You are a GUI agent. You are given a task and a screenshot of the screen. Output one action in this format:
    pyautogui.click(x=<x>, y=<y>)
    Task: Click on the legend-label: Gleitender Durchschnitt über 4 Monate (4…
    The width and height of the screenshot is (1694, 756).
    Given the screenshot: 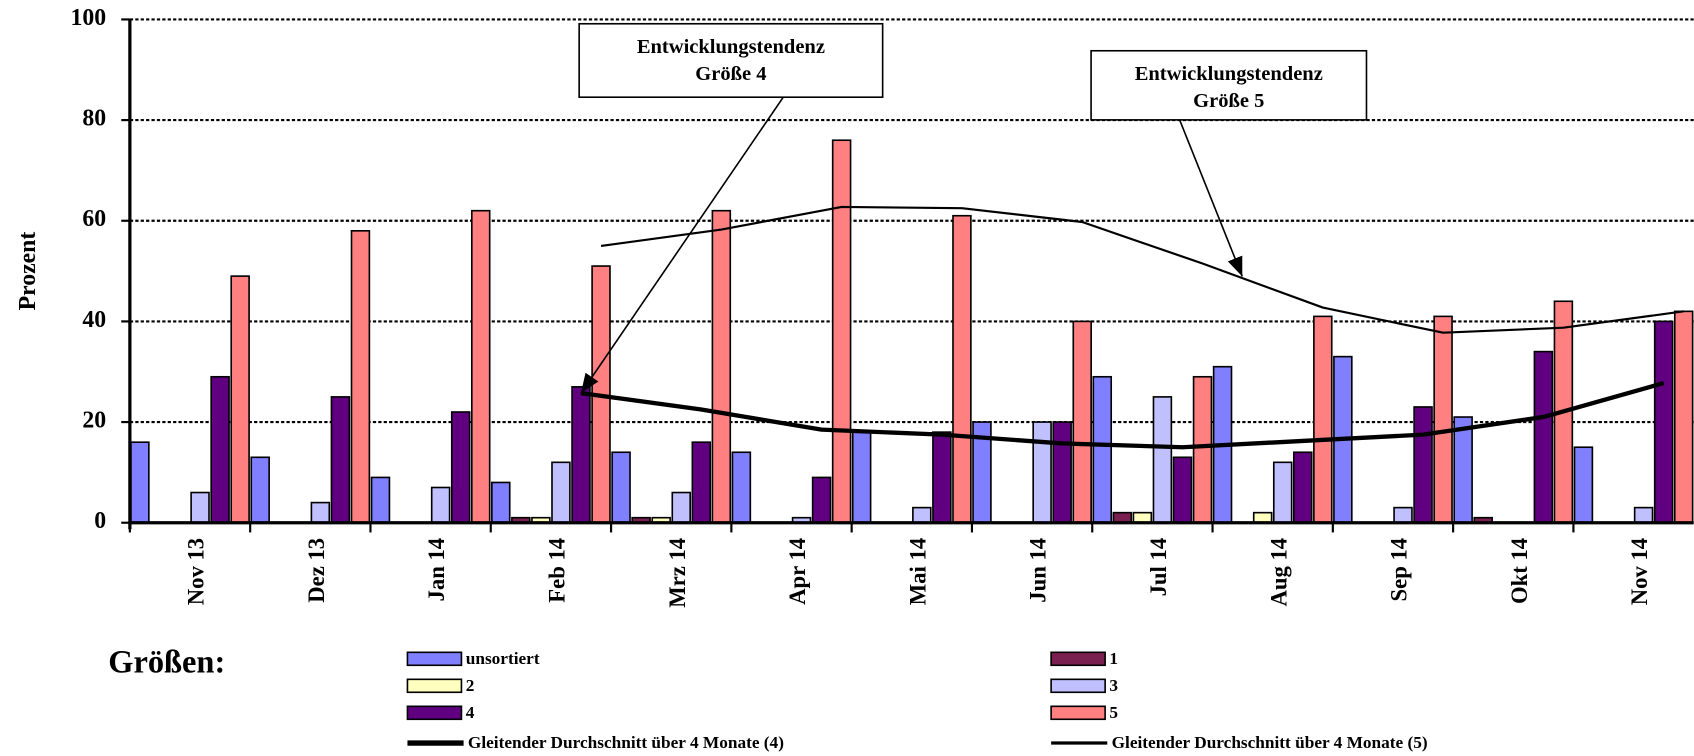 What is the action you would take?
    pyautogui.click(x=626, y=742)
    